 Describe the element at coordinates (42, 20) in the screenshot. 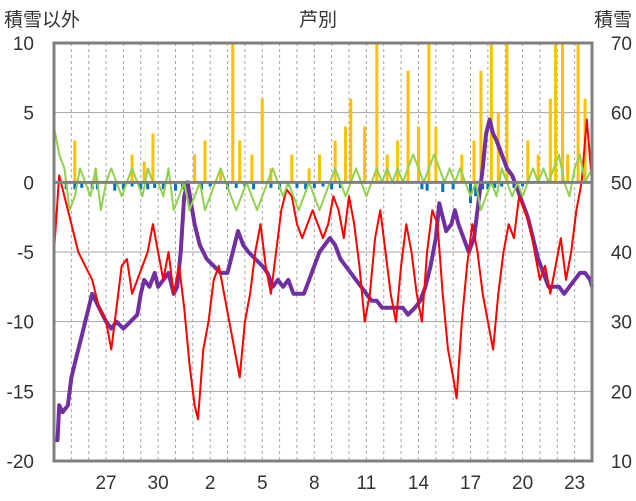

I see `left-axis-title: 積雪以外` at that location.